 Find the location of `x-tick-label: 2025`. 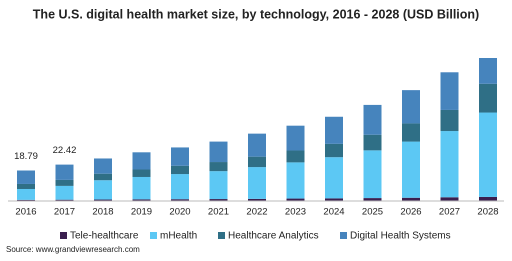

x-tick-label: 2025 is located at coordinates (372, 212).